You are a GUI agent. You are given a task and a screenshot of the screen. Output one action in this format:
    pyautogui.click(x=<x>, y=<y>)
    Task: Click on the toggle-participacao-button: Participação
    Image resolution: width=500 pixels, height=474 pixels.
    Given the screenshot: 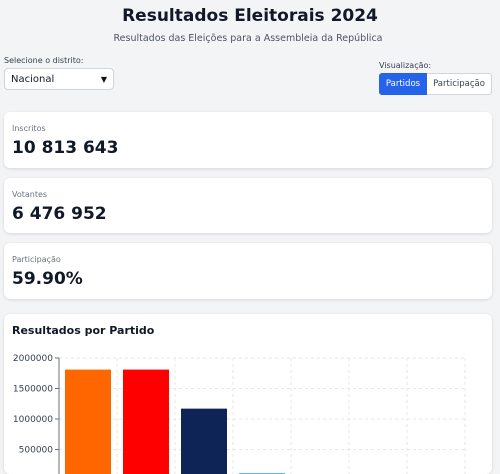 What is the action you would take?
    pyautogui.click(x=459, y=84)
    